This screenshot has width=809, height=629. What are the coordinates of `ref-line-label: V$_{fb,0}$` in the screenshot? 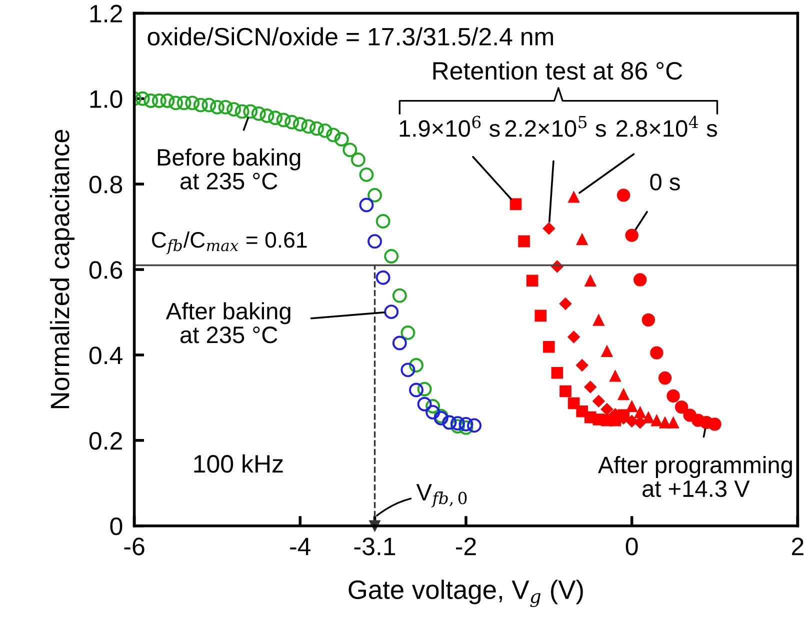 It's located at (441, 496).